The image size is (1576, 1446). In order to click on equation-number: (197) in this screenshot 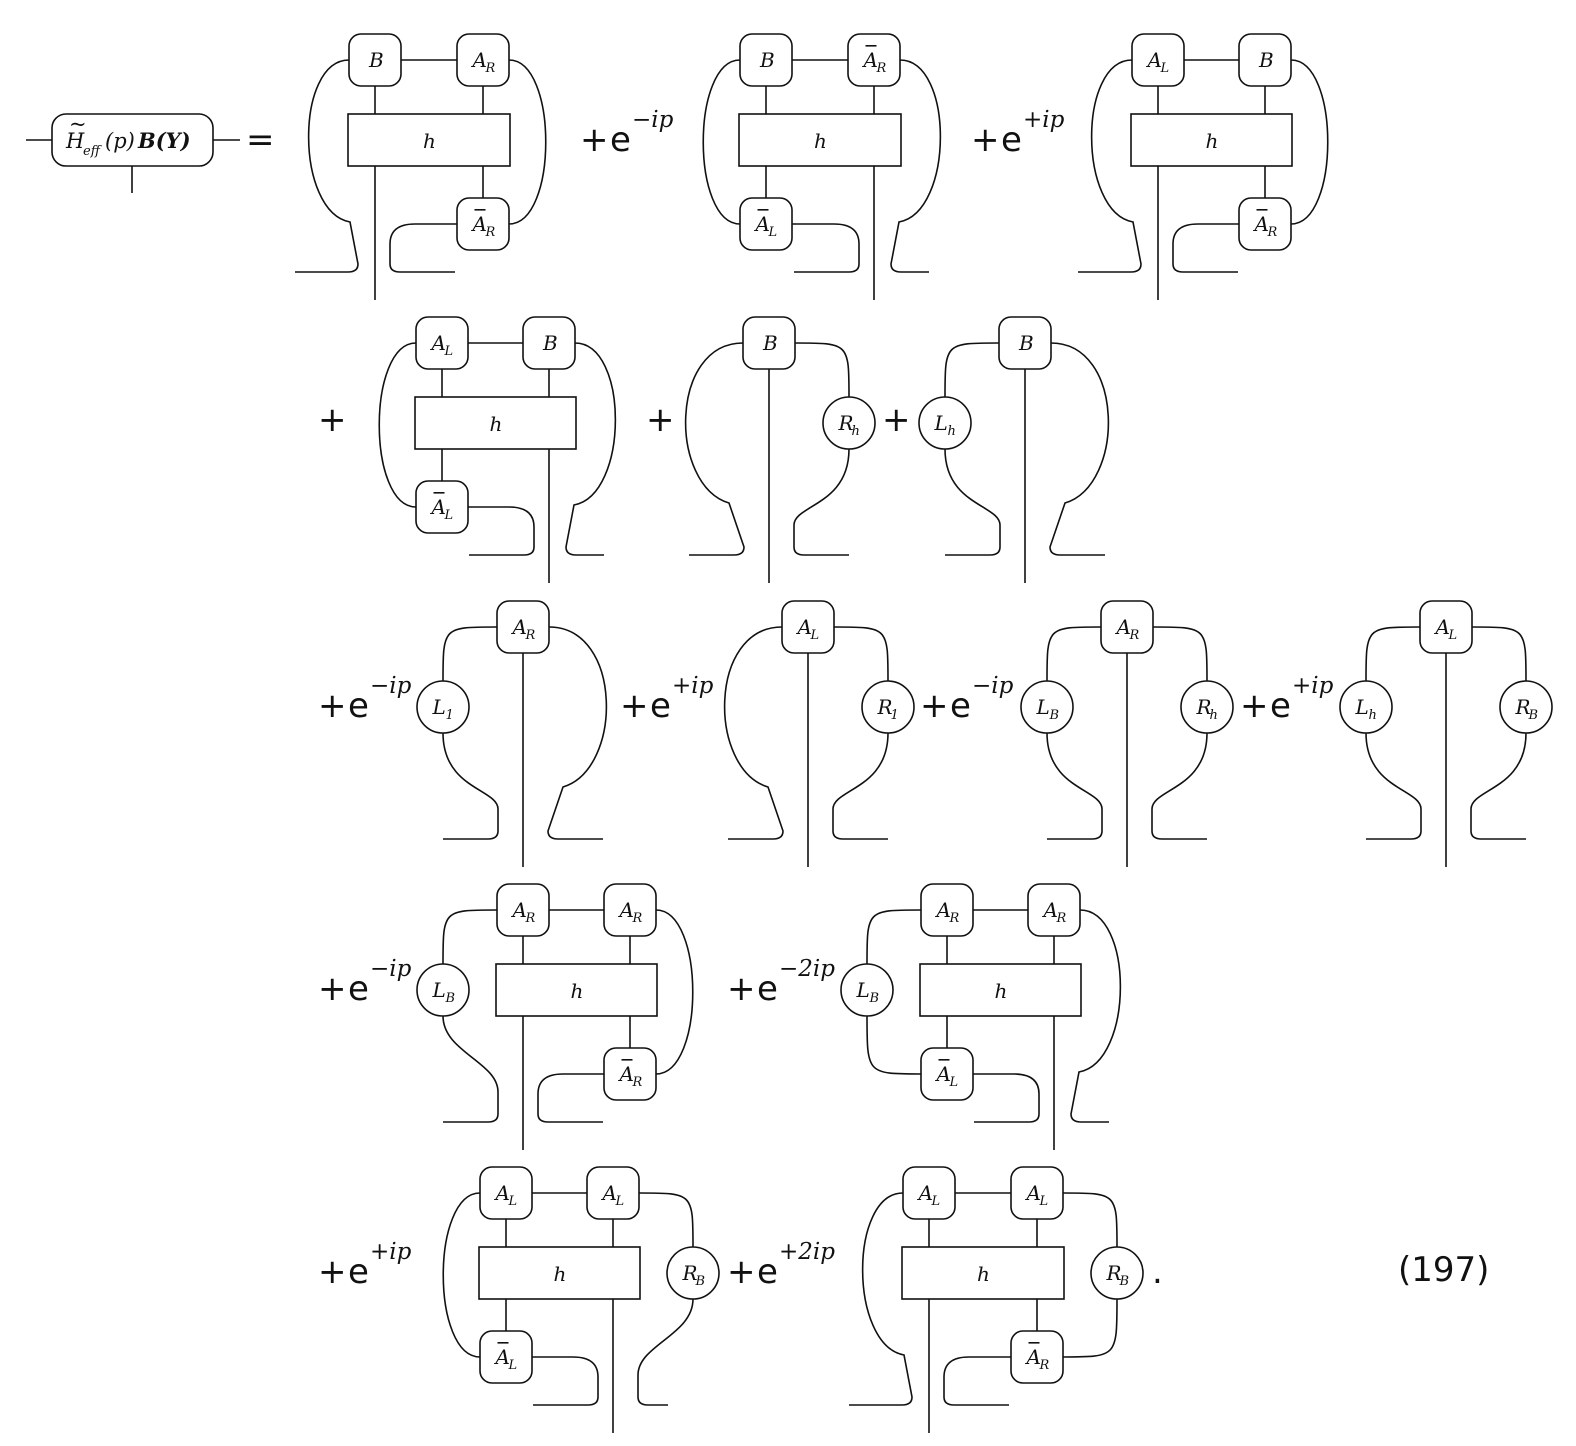, I will do `click(1443, 1270)`.